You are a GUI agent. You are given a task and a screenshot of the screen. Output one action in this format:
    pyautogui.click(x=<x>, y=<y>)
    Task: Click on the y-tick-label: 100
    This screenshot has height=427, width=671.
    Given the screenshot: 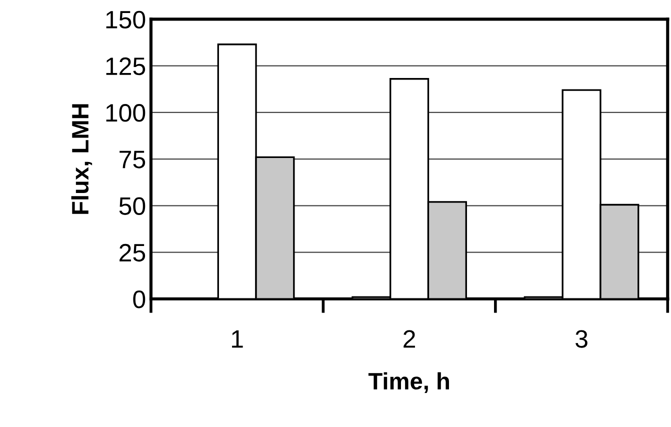 What is the action you would take?
    pyautogui.click(x=126, y=113)
    